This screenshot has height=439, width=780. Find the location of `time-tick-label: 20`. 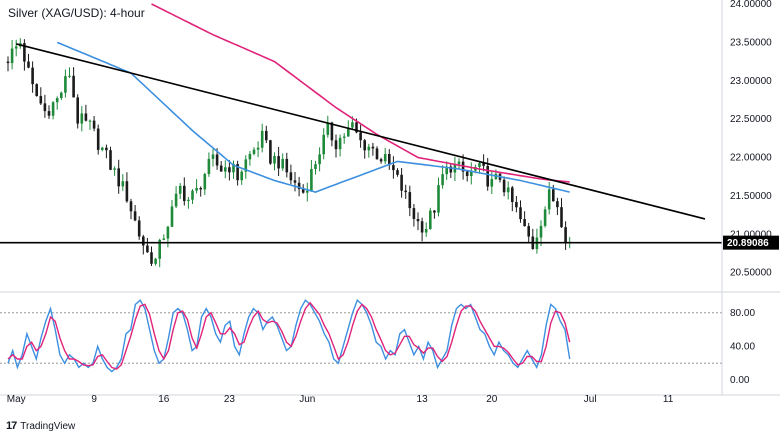

time-tick-label: 20 is located at coordinates (492, 399).